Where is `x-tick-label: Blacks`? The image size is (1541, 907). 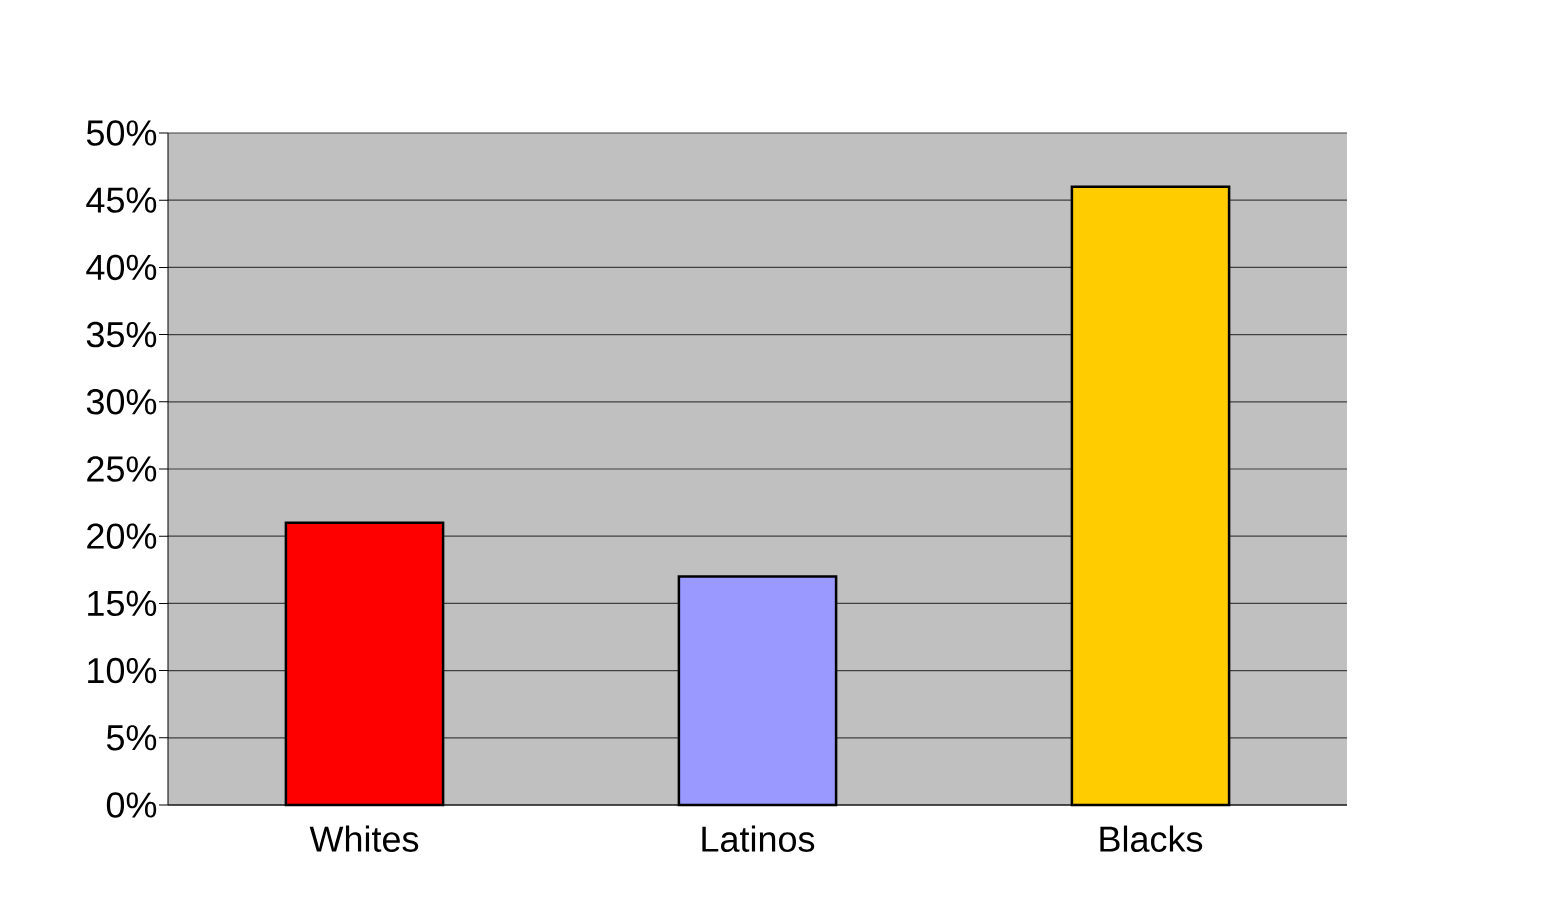 x-tick-label: Blacks is located at coordinates (1151, 838).